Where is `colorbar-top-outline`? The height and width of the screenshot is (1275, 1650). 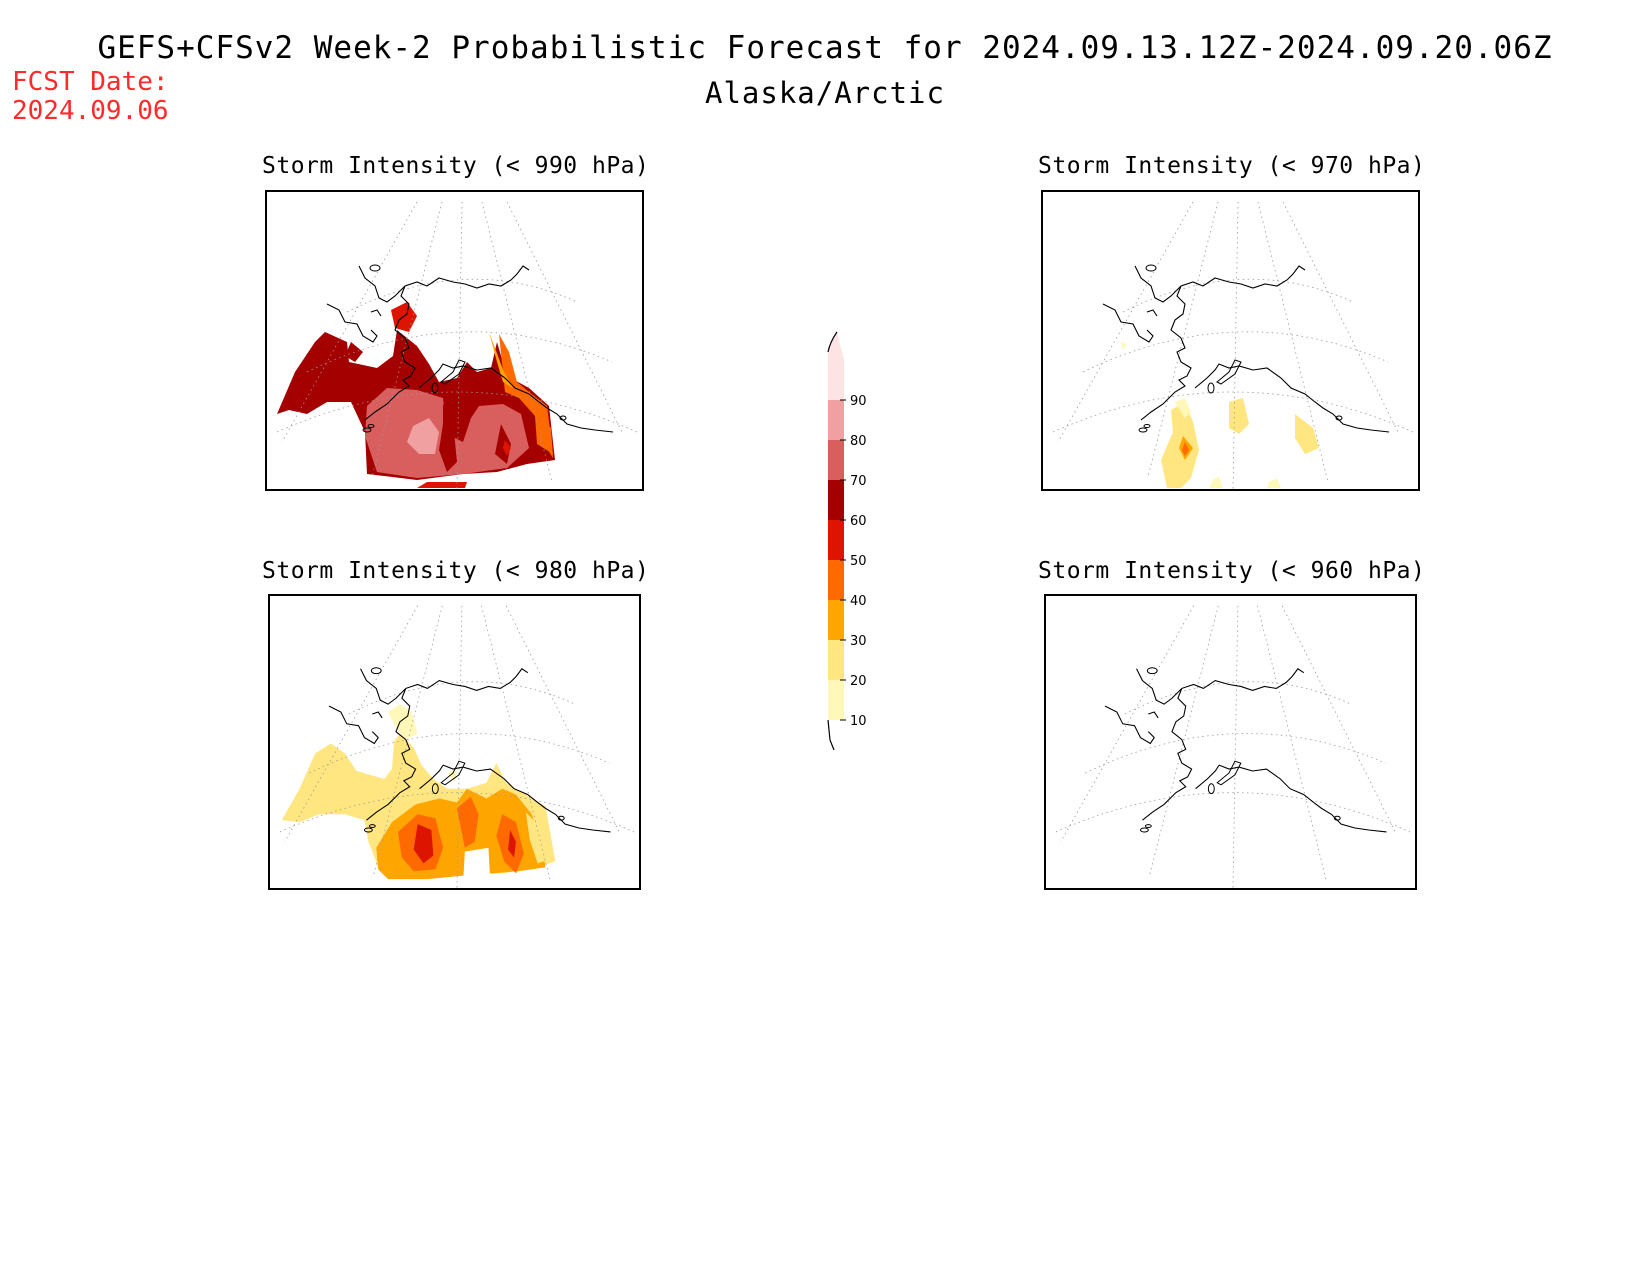
colorbar-top-outline is located at coordinates (832, 342).